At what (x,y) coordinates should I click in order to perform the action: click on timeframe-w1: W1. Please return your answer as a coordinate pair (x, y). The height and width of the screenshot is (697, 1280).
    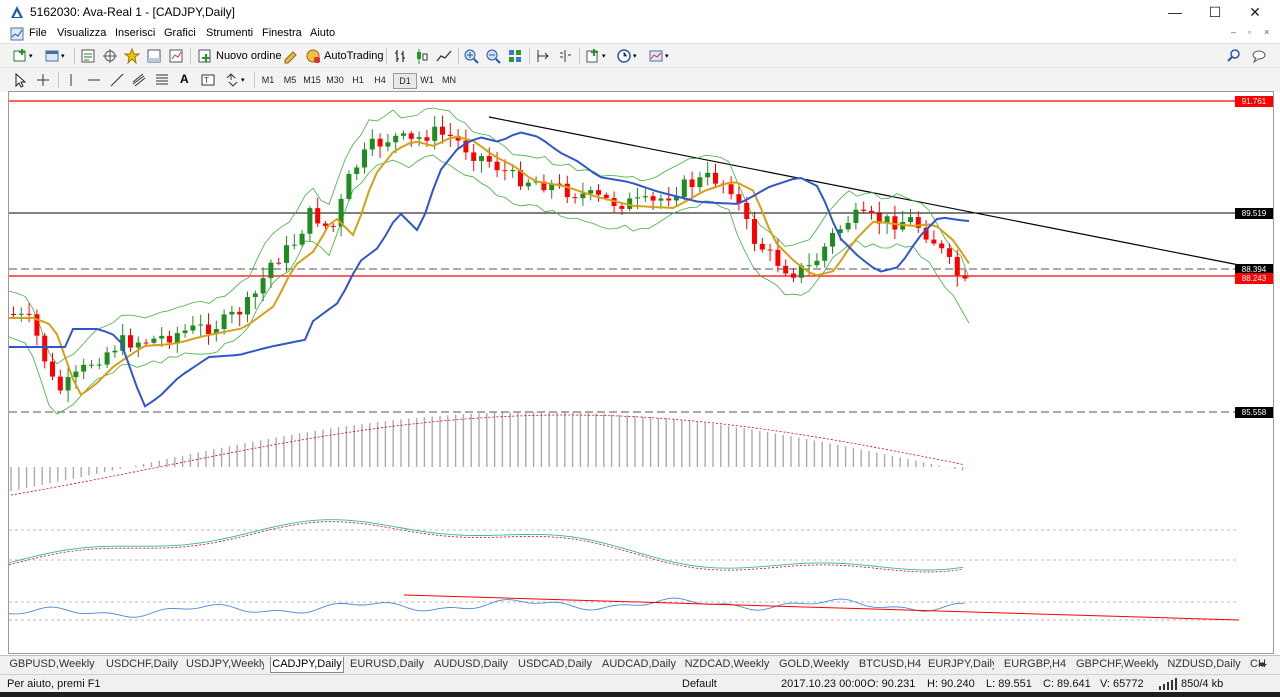
    Looking at the image, I should click on (427, 80).